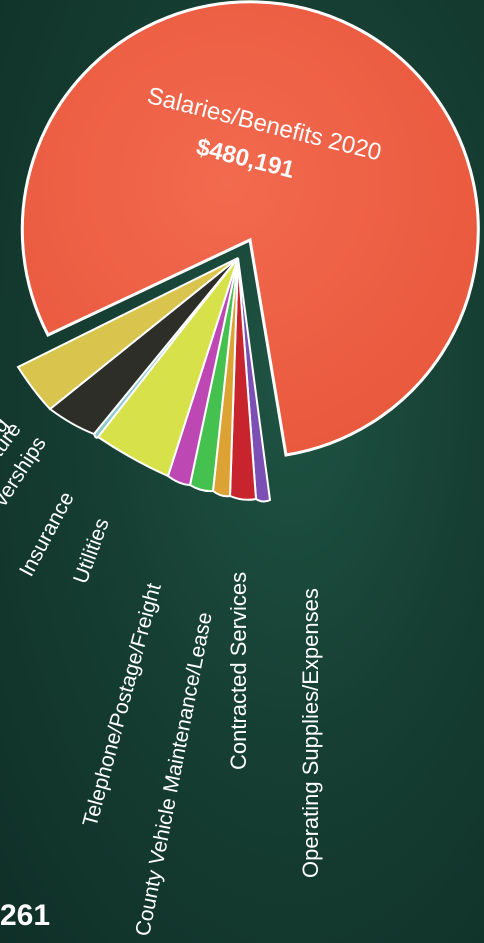 This screenshot has height=943, width=484. I want to click on page-number-fragment: 261, so click(25, 915).